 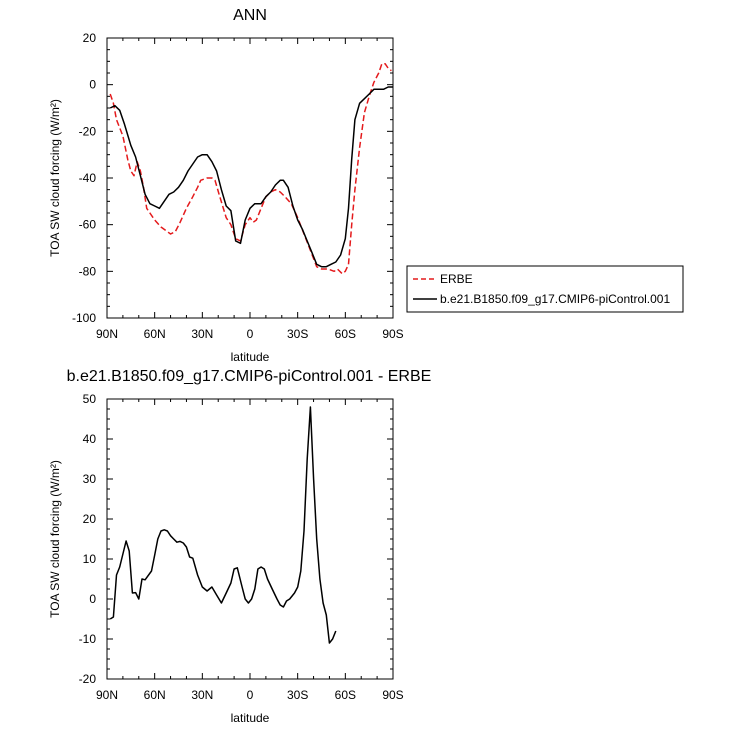 I want to click on bottom-chart-xlabel: latitude, so click(x=250, y=718).